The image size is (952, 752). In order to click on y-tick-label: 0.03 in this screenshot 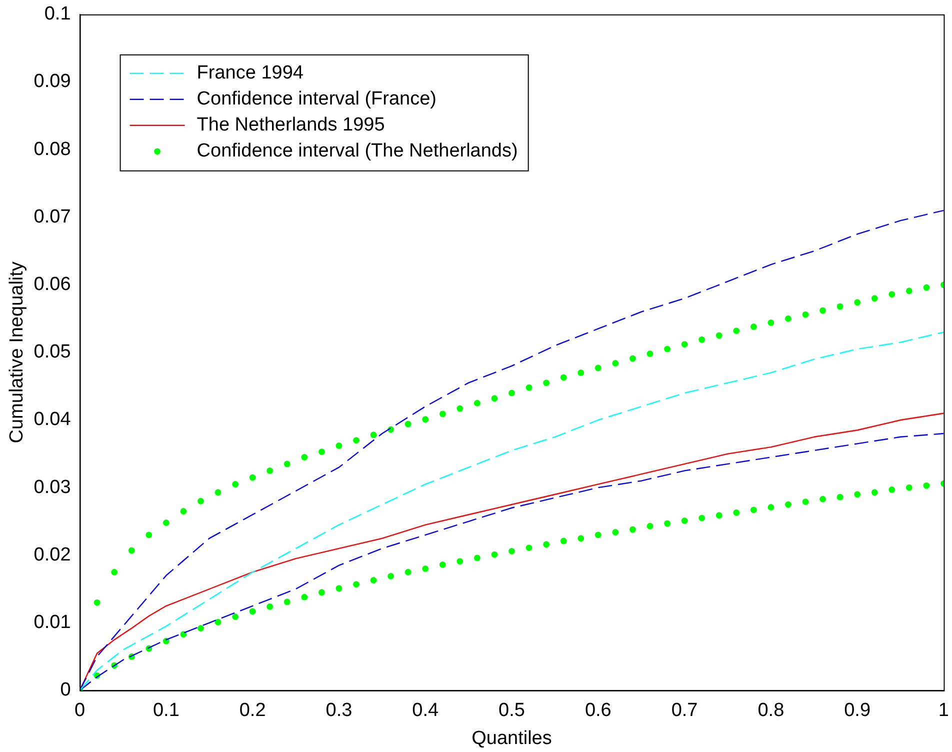, I will do `click(52, 487)`.